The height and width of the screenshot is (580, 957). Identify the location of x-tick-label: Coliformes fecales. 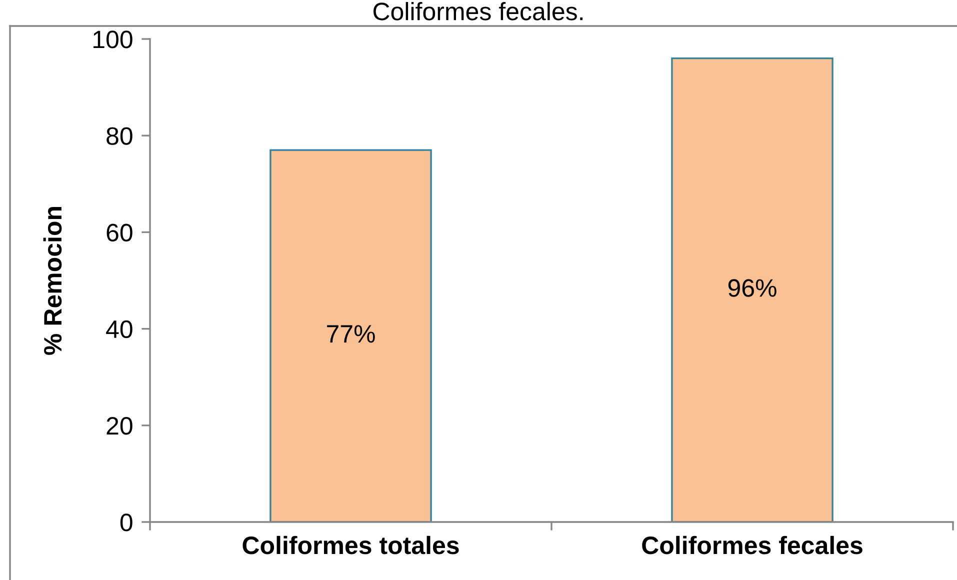
(752, 545).